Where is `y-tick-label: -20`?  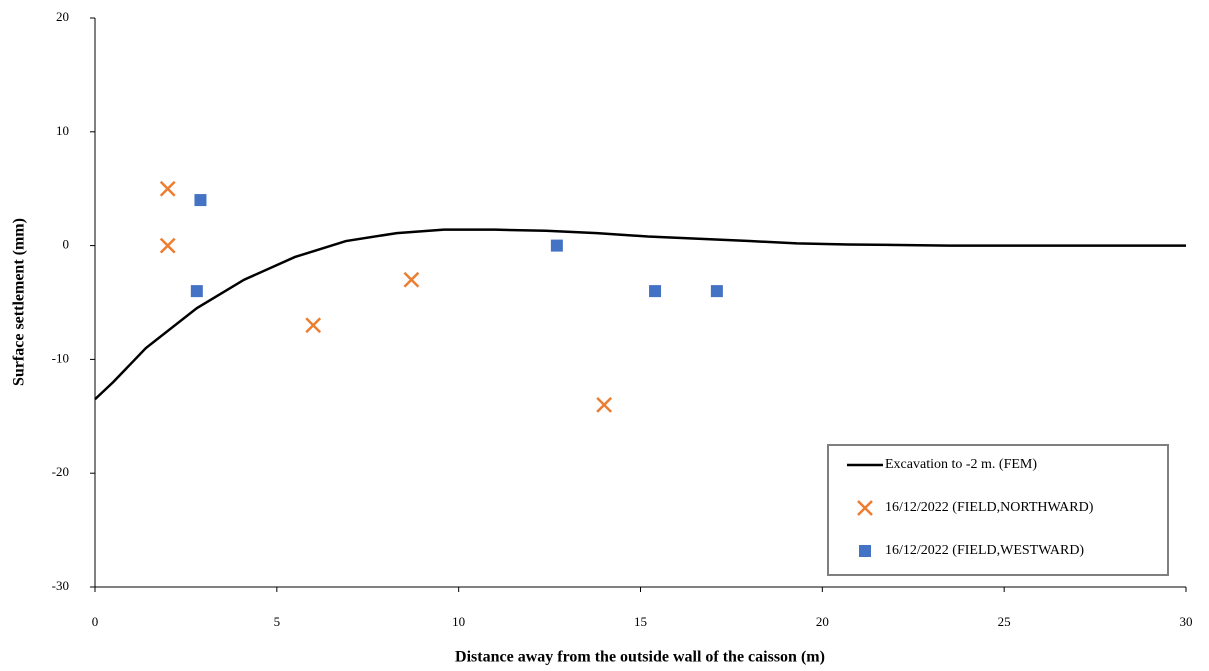
y-tick-label: -20 is located at coordinates (60, 471).